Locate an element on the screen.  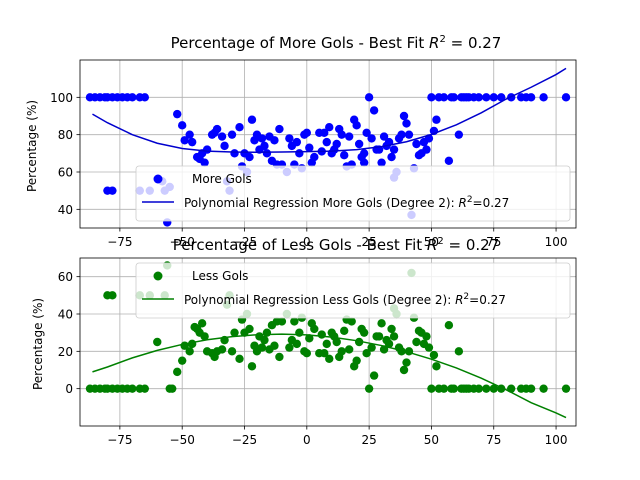
x-tick-label: −25 is located at coordinates (244, 242).